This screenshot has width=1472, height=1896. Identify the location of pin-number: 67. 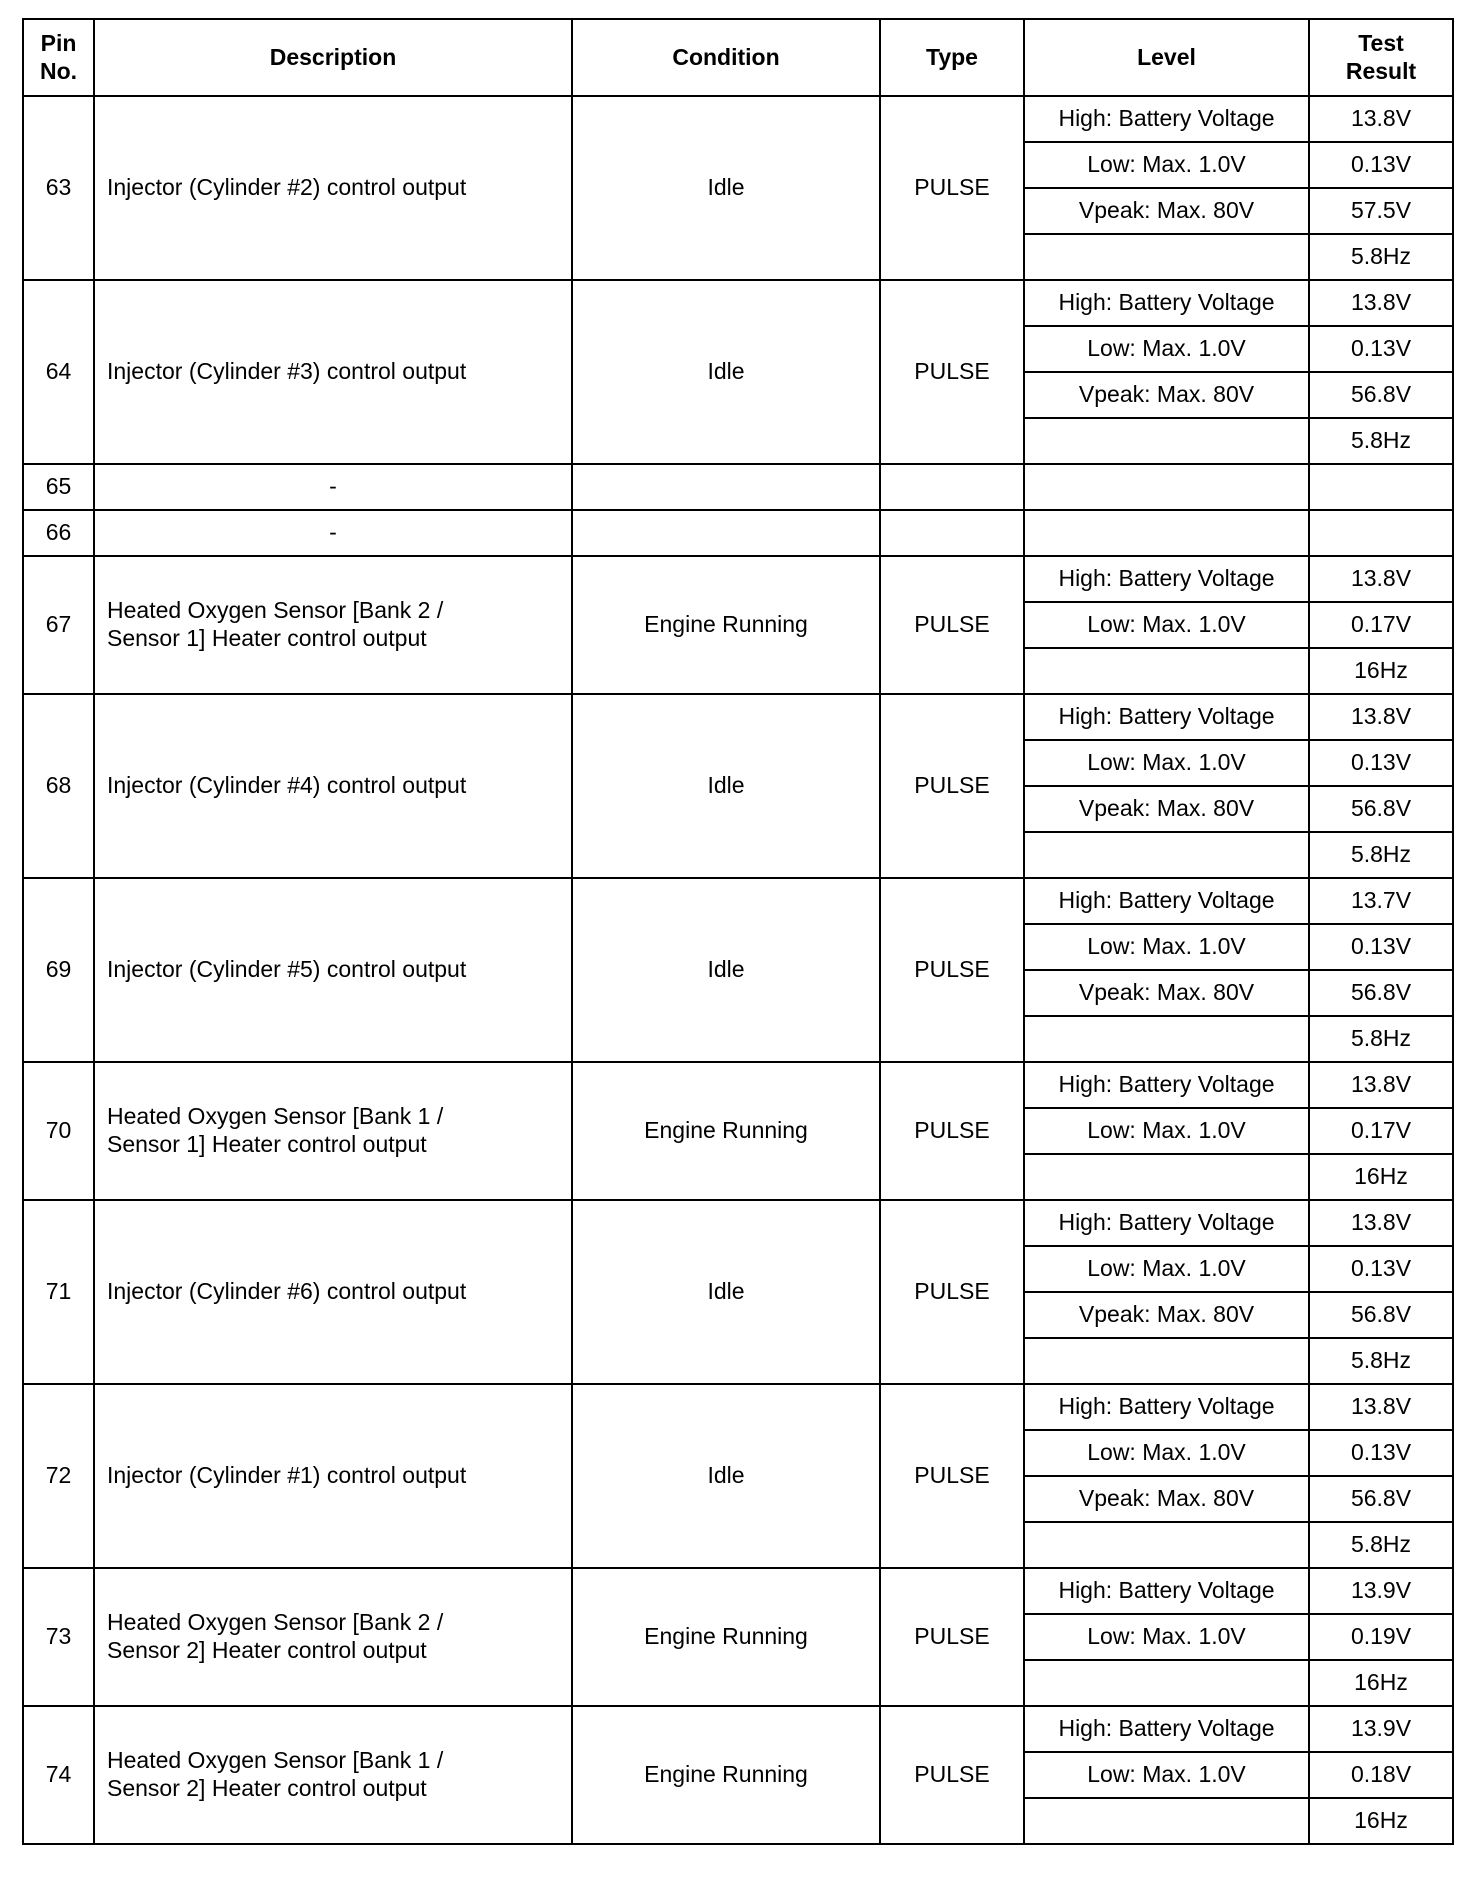
(58, 625).